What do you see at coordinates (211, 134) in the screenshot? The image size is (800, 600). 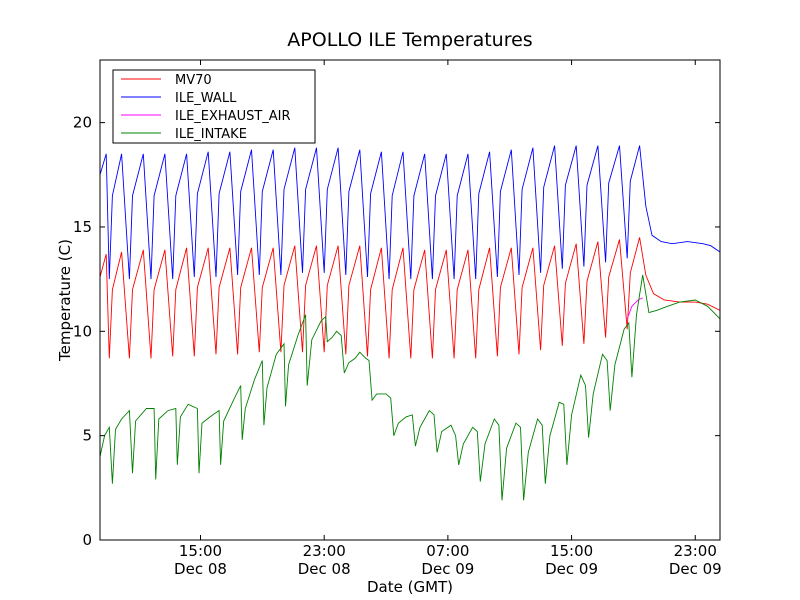 I see `legend-label: ILE_INTAKE` at bounding box center [211, 134].